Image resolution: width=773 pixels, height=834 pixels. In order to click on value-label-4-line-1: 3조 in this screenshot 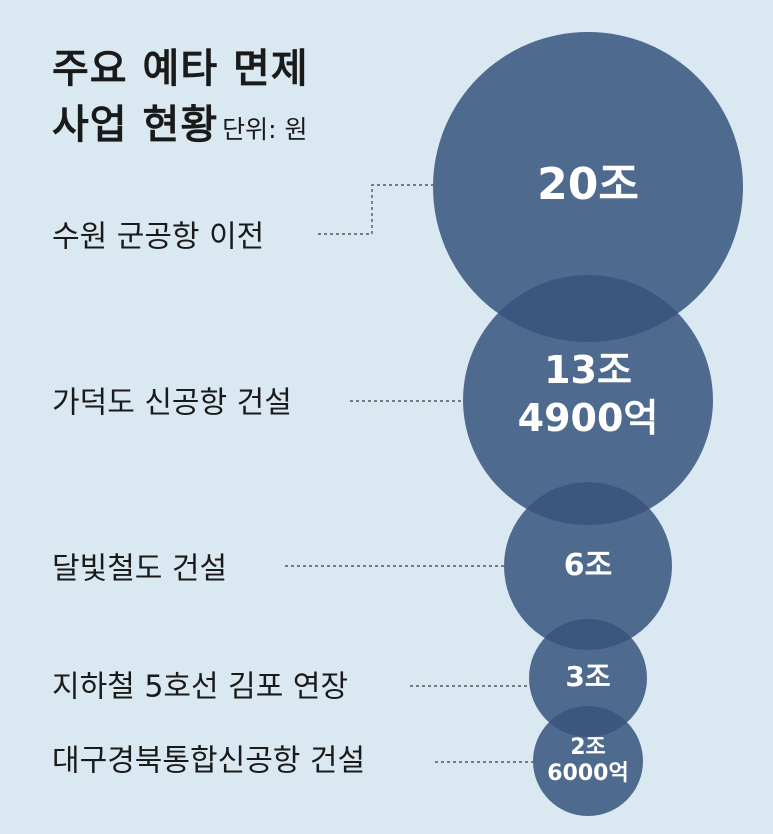, I will do `click(587, 676)`.